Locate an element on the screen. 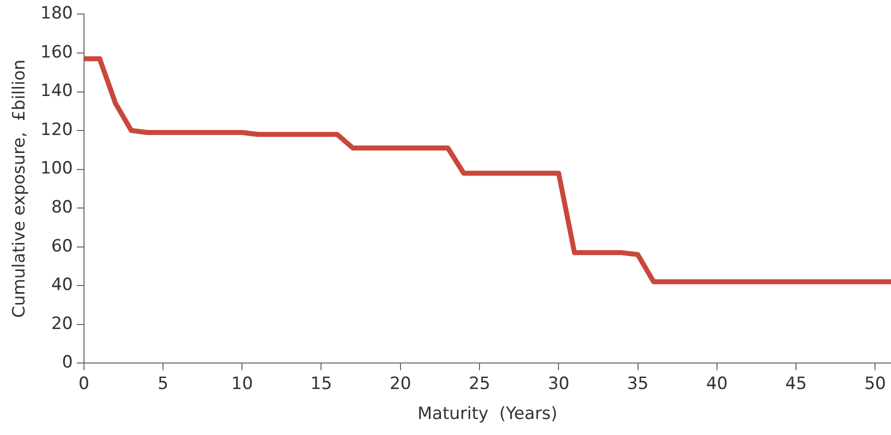 The width and height of the screenshot is (891, 435). x-tick-label: 15 is located at coordinates (321, 384).